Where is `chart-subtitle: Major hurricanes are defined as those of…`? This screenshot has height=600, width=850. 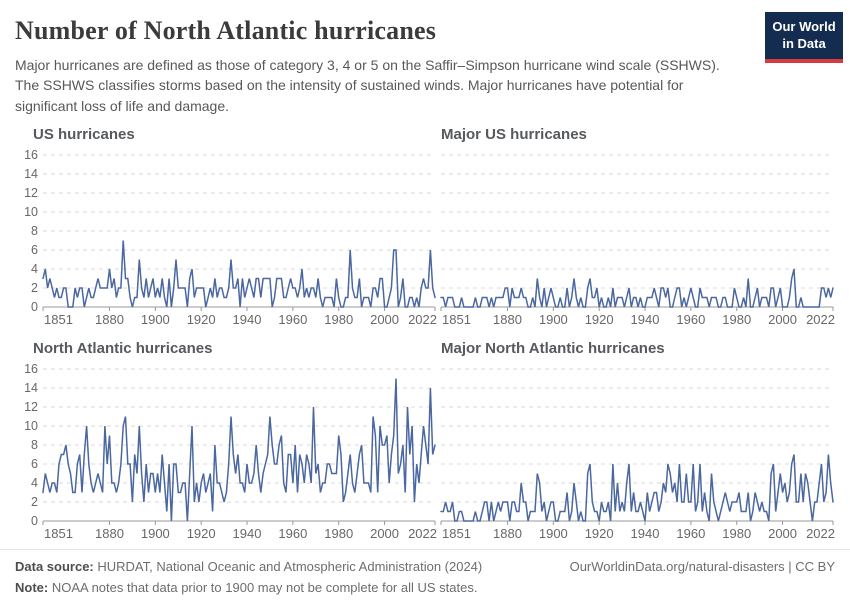 chart-subtitle: Major hurricanes are defined as those of… is located at coordinates (367, 85).